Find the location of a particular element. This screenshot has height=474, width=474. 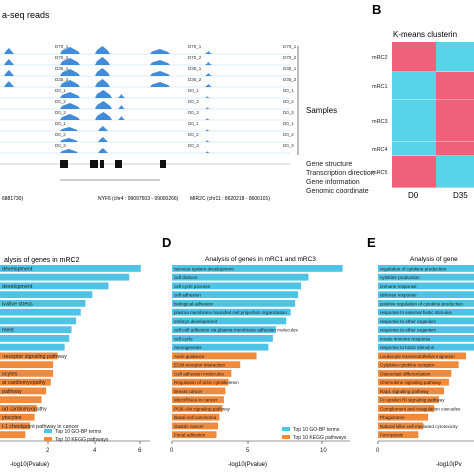

panel-d-xlabel: -log10(Pvalue) is located at coordinates (247, 465).